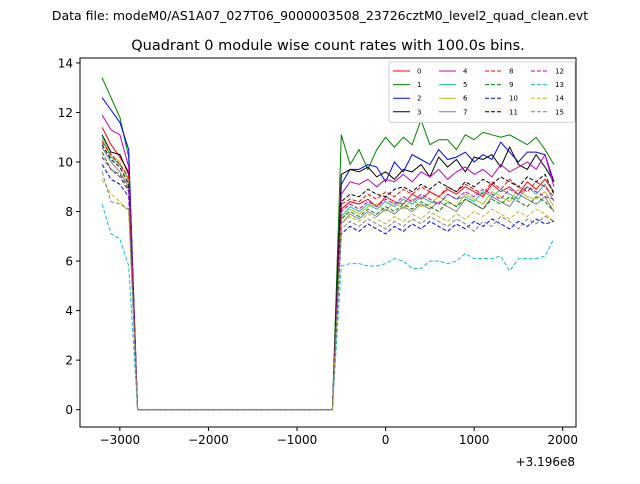 The image size is (640, 484). What do you see at coordinates (482, 92) in the screenshot?
I see `legend-box` at bounding box center [482, 92].